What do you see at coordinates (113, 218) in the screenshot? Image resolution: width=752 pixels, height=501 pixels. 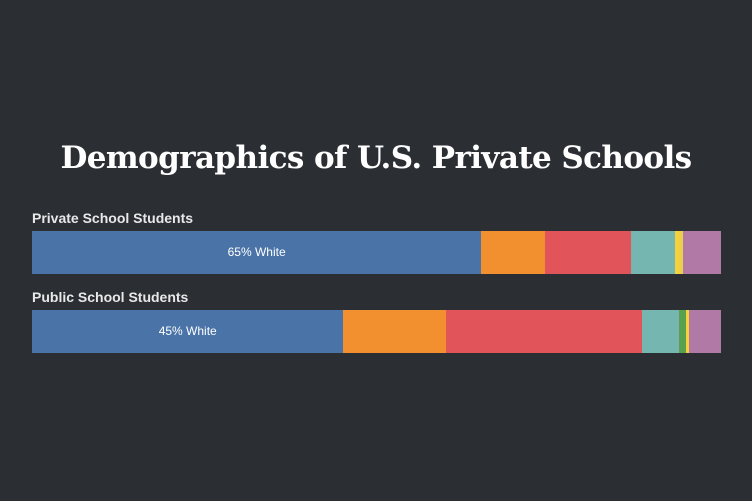 I see `row-label-private: Private School Students` at bounding box center [113, 218].